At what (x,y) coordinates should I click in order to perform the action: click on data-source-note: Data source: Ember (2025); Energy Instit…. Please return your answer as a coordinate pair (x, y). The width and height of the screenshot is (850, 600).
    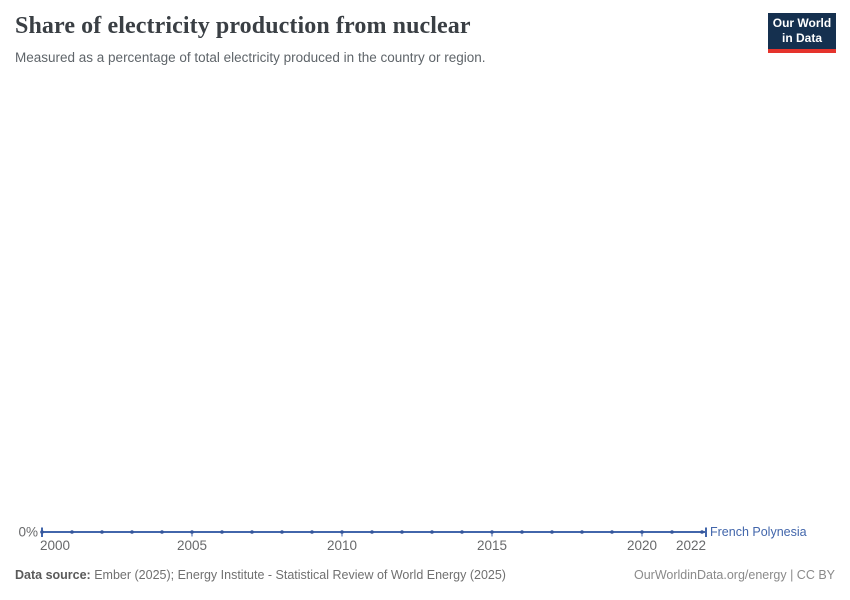
    Looking at the image, I should click on (260, 575).